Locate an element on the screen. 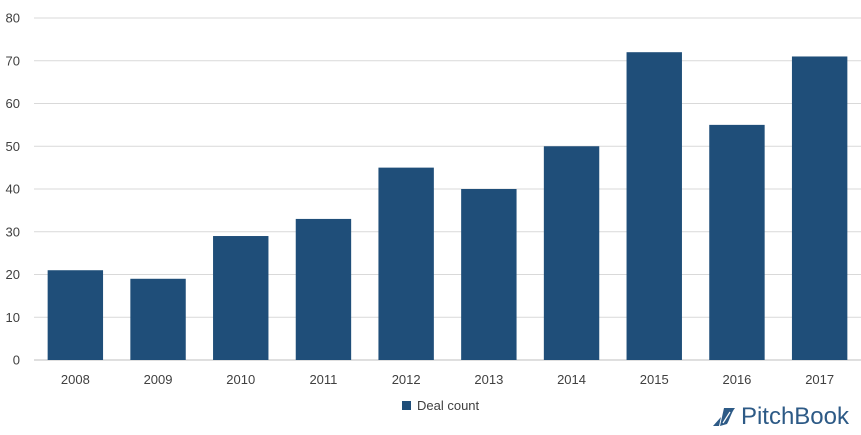  brand-logo: PitchBook is located at coordinates (780, 417).